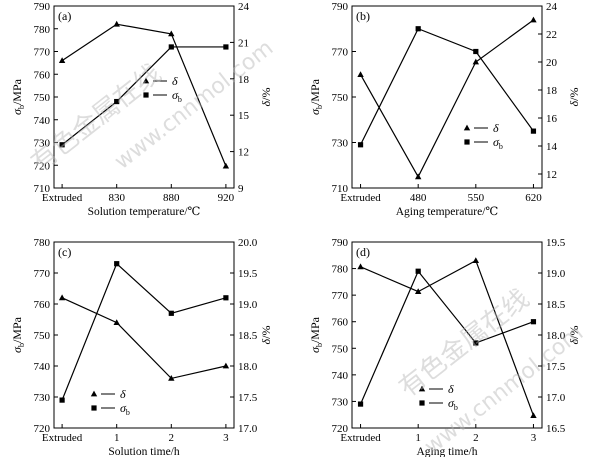  I want to click on y-right-tick-label: 14, so click(552, 147).